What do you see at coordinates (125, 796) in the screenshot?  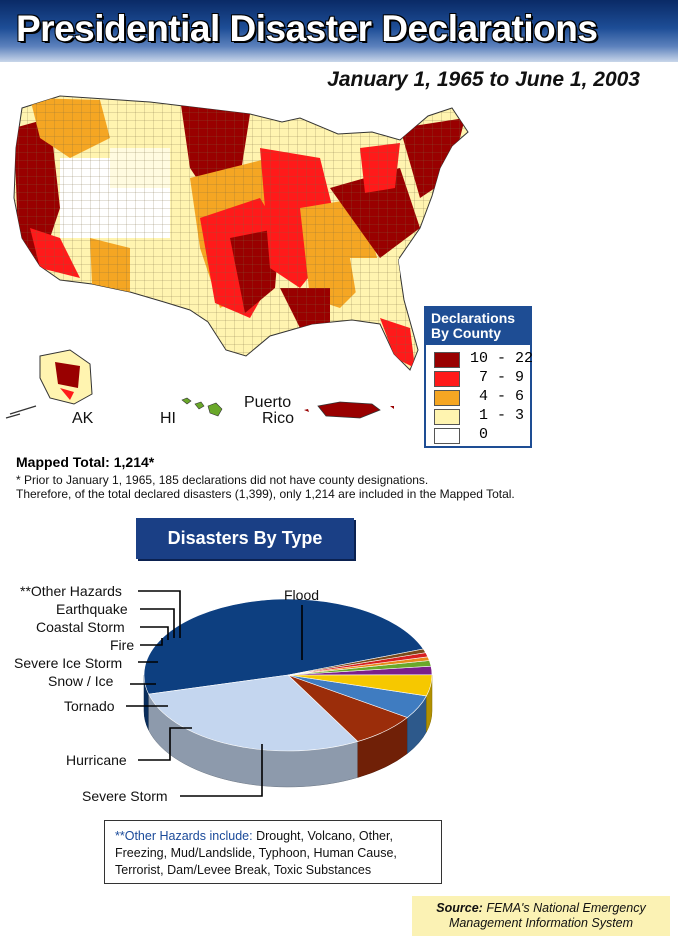 I see `pie-label-severe-storm: Severe Storm` at bounding box center [125, 796].